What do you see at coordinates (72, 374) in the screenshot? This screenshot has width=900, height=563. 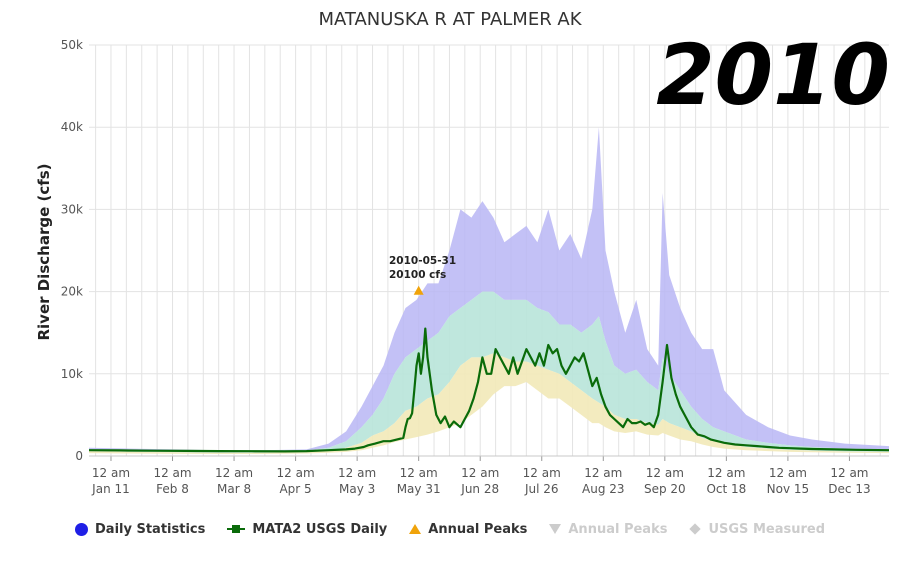 I see `y-tick-label: 10k` at bounding box center [72, 374].